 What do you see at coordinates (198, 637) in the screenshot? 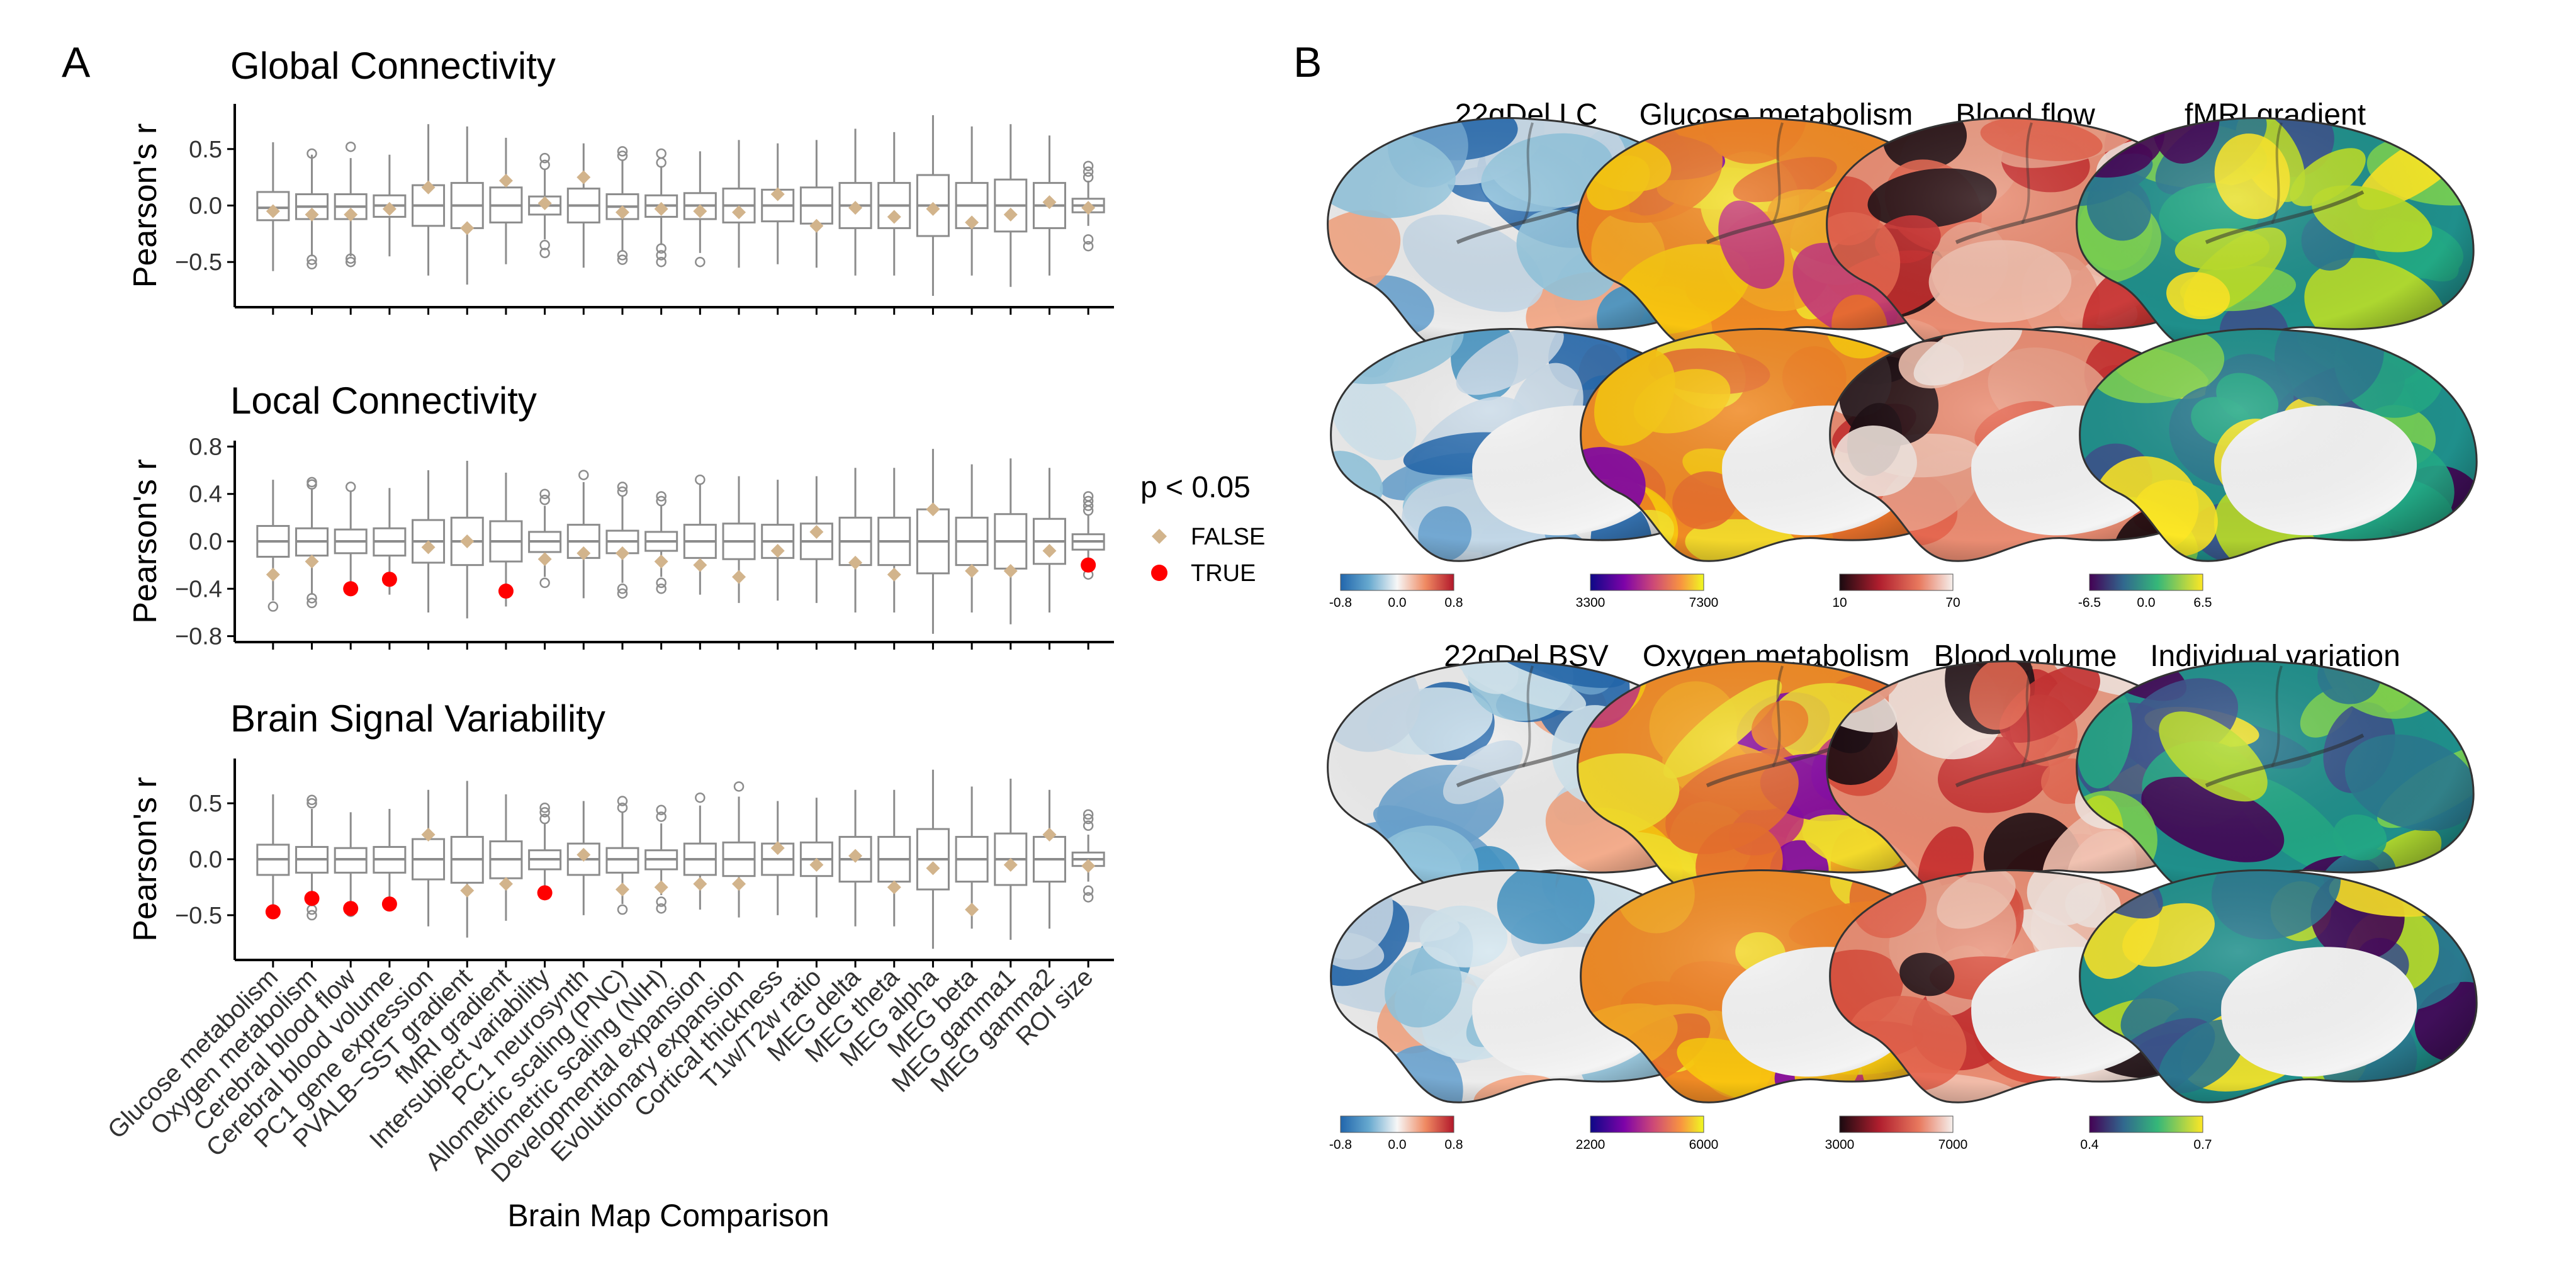
I see `y-tick-label: −0.8` at bounding box center [198, 637].